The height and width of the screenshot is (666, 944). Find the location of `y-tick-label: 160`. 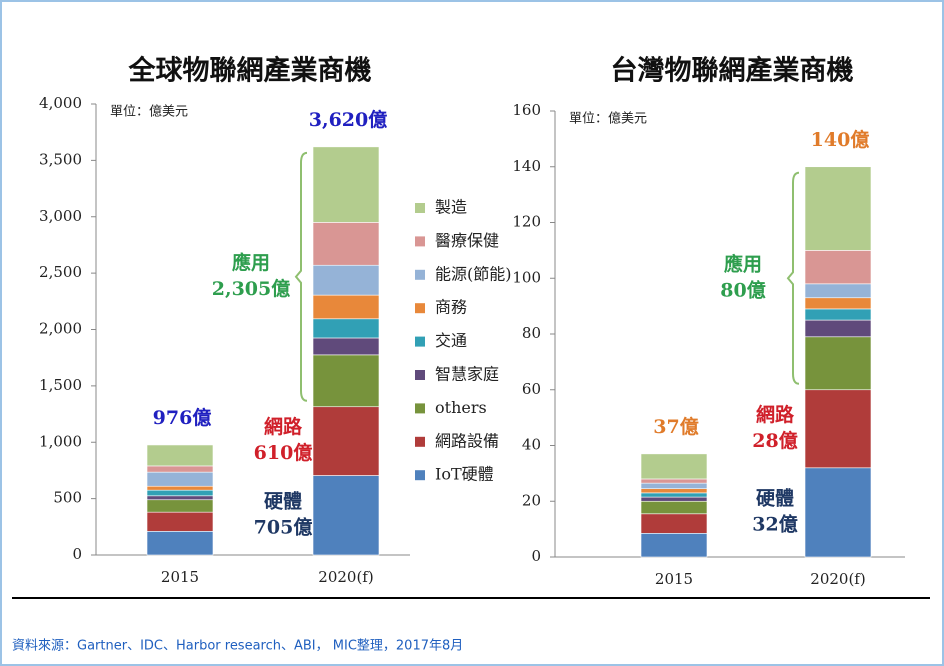

y-tick-label: 160 is located at coordinates (526, 110).